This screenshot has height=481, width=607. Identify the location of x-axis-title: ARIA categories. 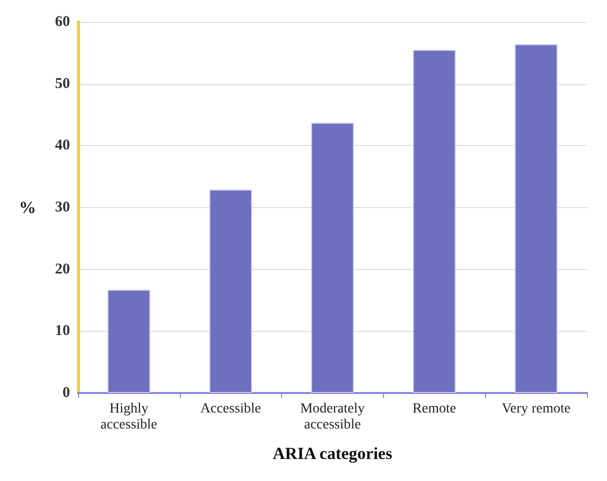
(332, 453).